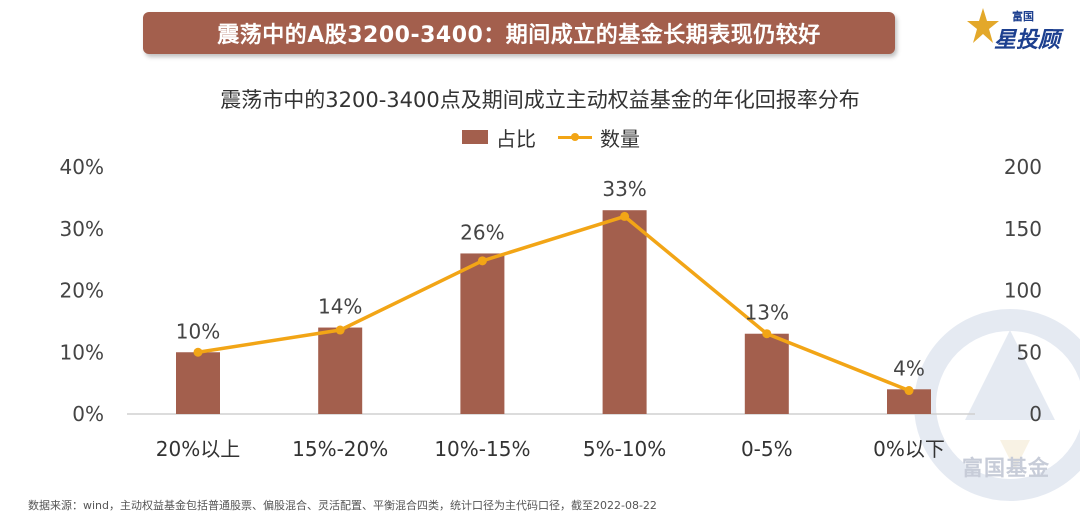 The width and height of the screenshot is (1080, 514). I want to click on data-label: 33%, so click(624, 189).